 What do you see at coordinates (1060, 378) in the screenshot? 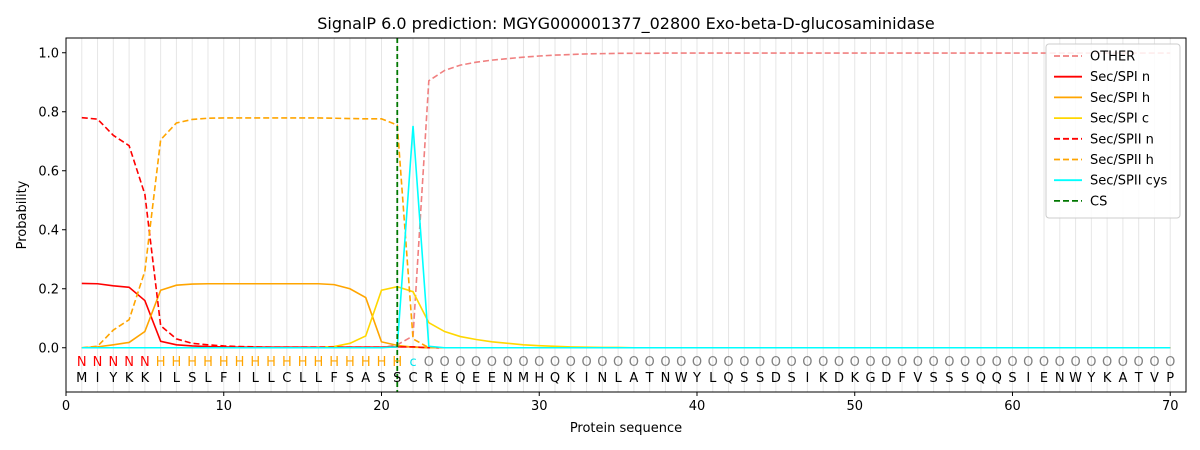
I see `residue-label: N` at bounding box center [1060, 378].